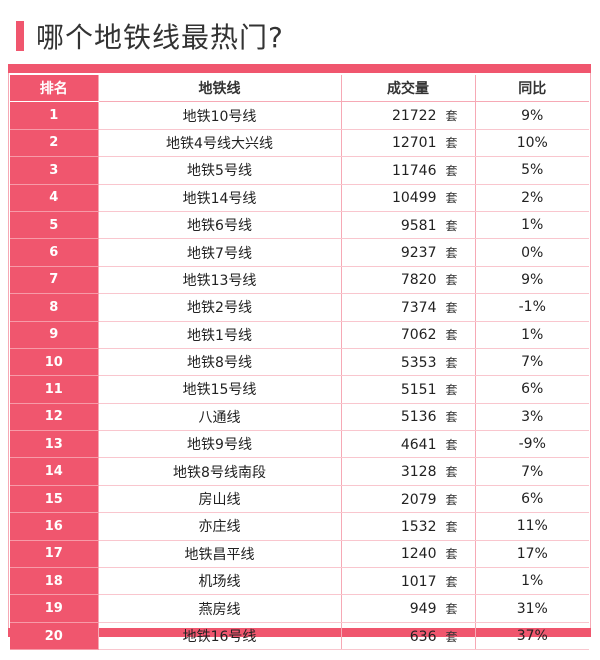  Describe the element at coordinates (532, 362) in the screenshot. I see `yoy-cell: 7%` at that location.